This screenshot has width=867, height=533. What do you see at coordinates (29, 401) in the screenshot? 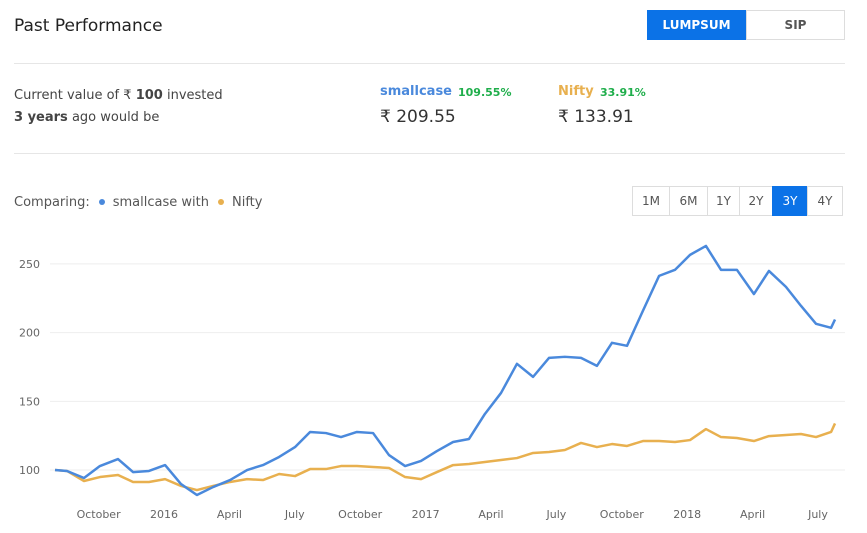
I see `y-tick-label: 150` at bounding box center [29, 401].